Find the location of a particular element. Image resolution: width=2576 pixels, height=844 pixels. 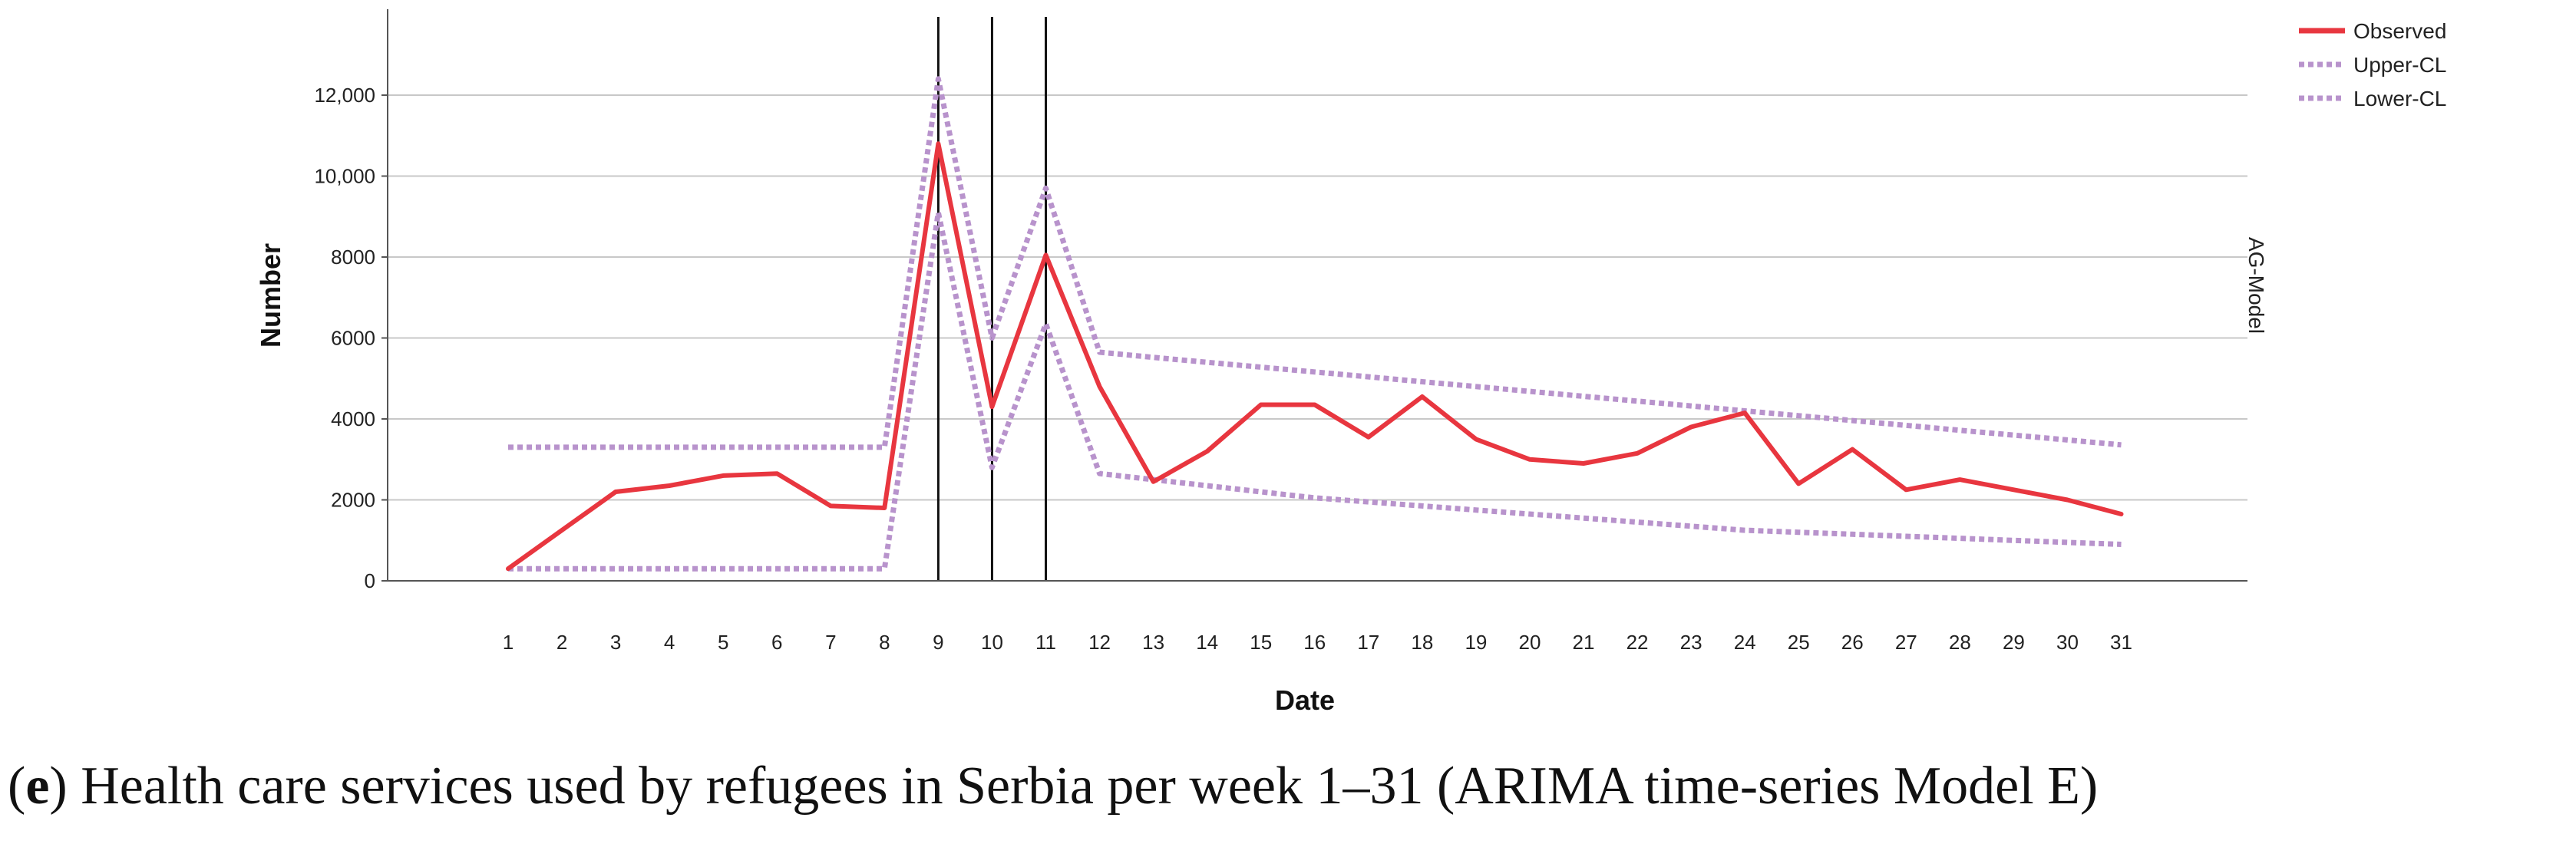

x-tick-label-26: 26 is located at coordinates (1852, 642).